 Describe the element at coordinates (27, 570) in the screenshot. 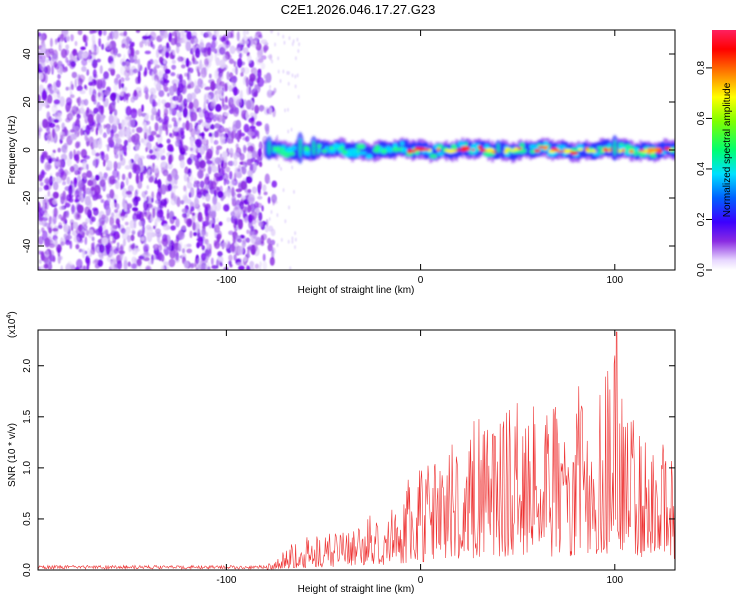

I see `y-tick-label: 0.0` at that location.